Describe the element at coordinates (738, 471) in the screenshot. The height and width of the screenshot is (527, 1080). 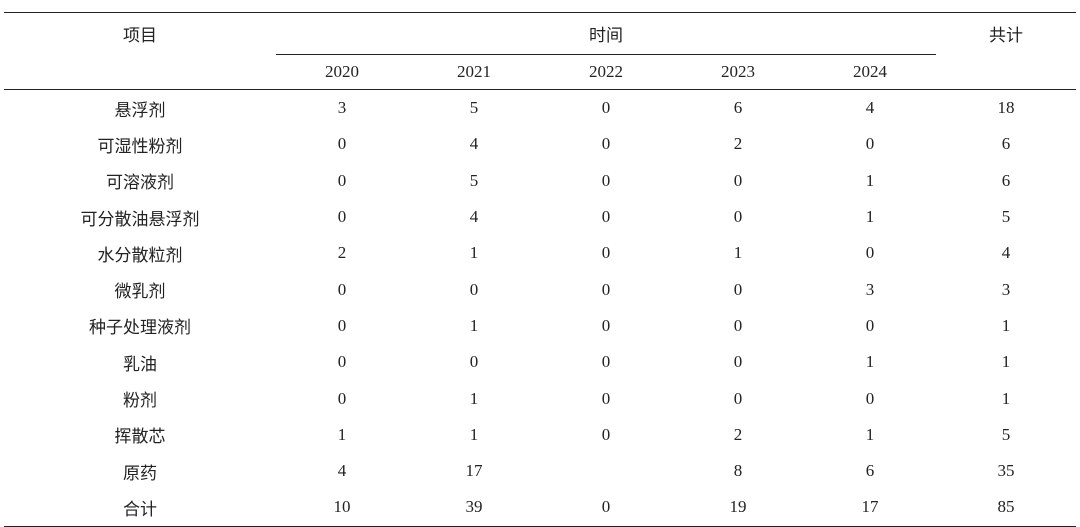
I see `table-cell: 8` at that location.